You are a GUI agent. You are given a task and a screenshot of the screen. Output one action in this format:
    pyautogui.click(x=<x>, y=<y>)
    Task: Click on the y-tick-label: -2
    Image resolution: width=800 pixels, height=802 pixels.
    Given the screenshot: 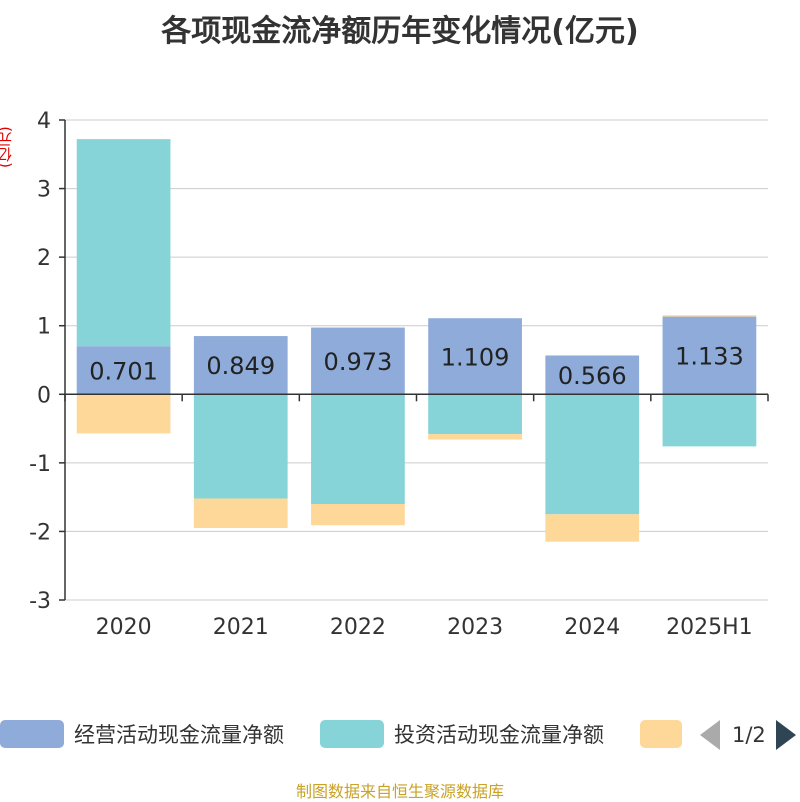 What is the action you would take?
    pyautogui.click(x=40, y=532)
    